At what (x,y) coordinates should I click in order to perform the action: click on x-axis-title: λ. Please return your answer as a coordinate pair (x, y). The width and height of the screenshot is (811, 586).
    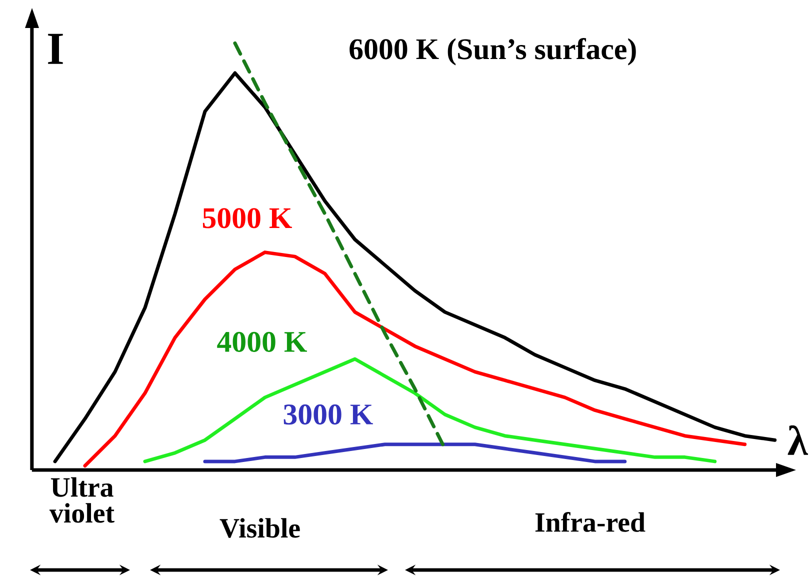
    Looking at the image, I should click on (798, 440).